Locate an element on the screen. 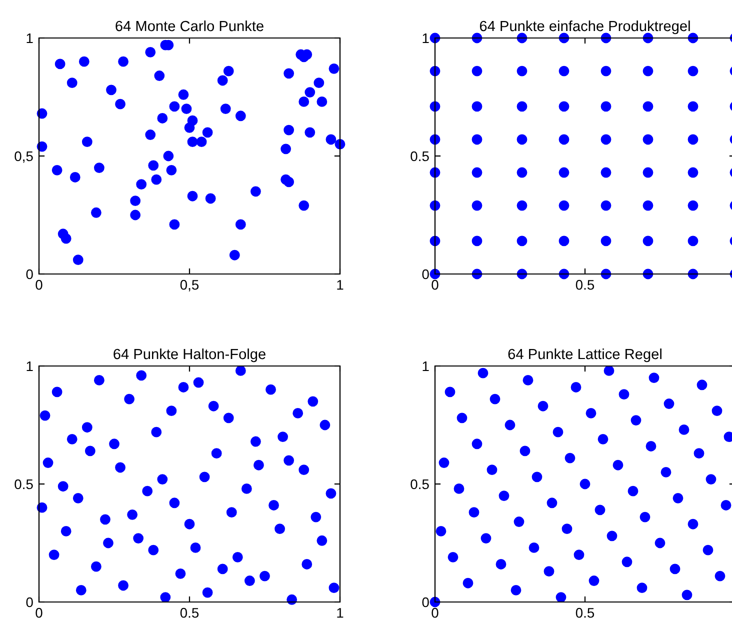 This screenshot has height=622, width=732. chart-title: 64 Monte Carlo Punkte is located at coordinates (190, 26).